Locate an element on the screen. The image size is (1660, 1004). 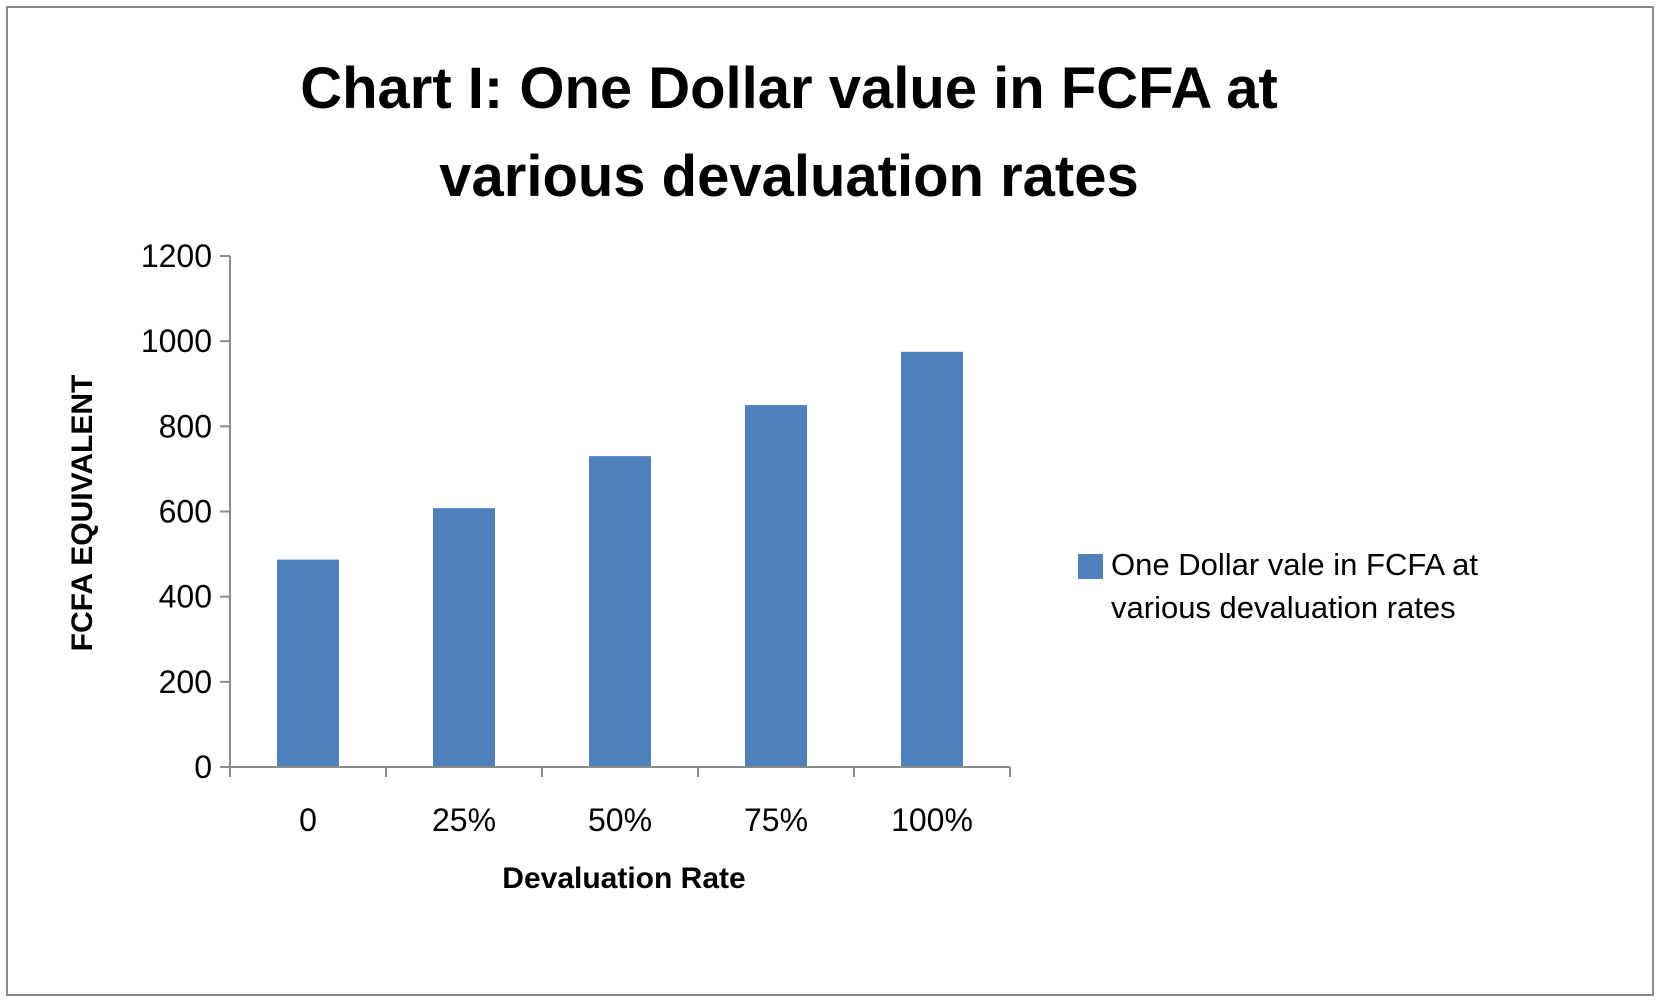
y-axis-title: FCFA EQUIVALENT is located at coordinates (82, 513).